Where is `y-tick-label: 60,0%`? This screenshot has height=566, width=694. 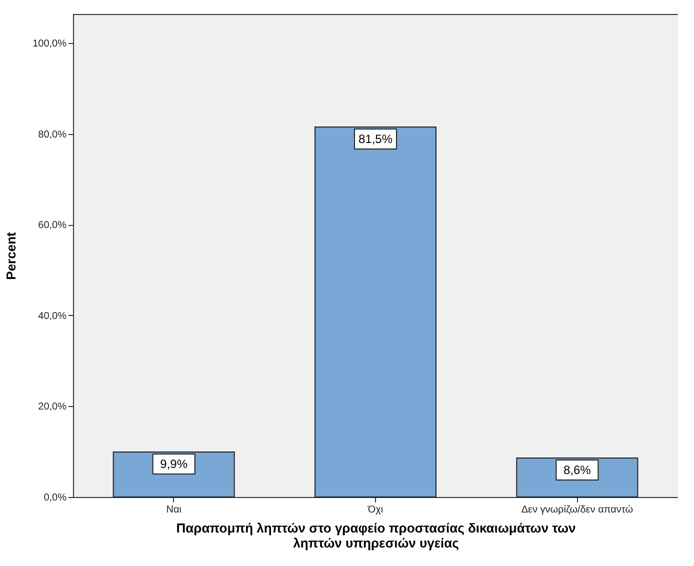 y-tick-label: 60,0% is located at coordinates (52, 226).